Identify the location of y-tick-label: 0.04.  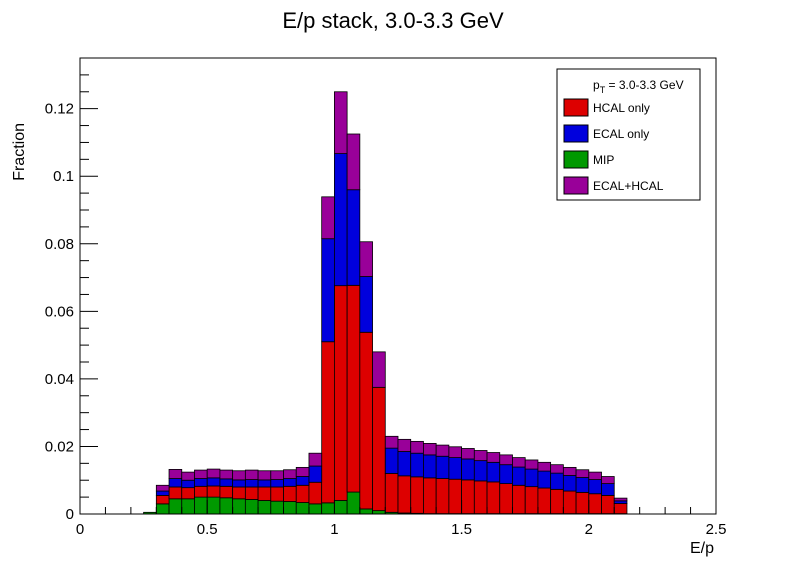
(59, 379).